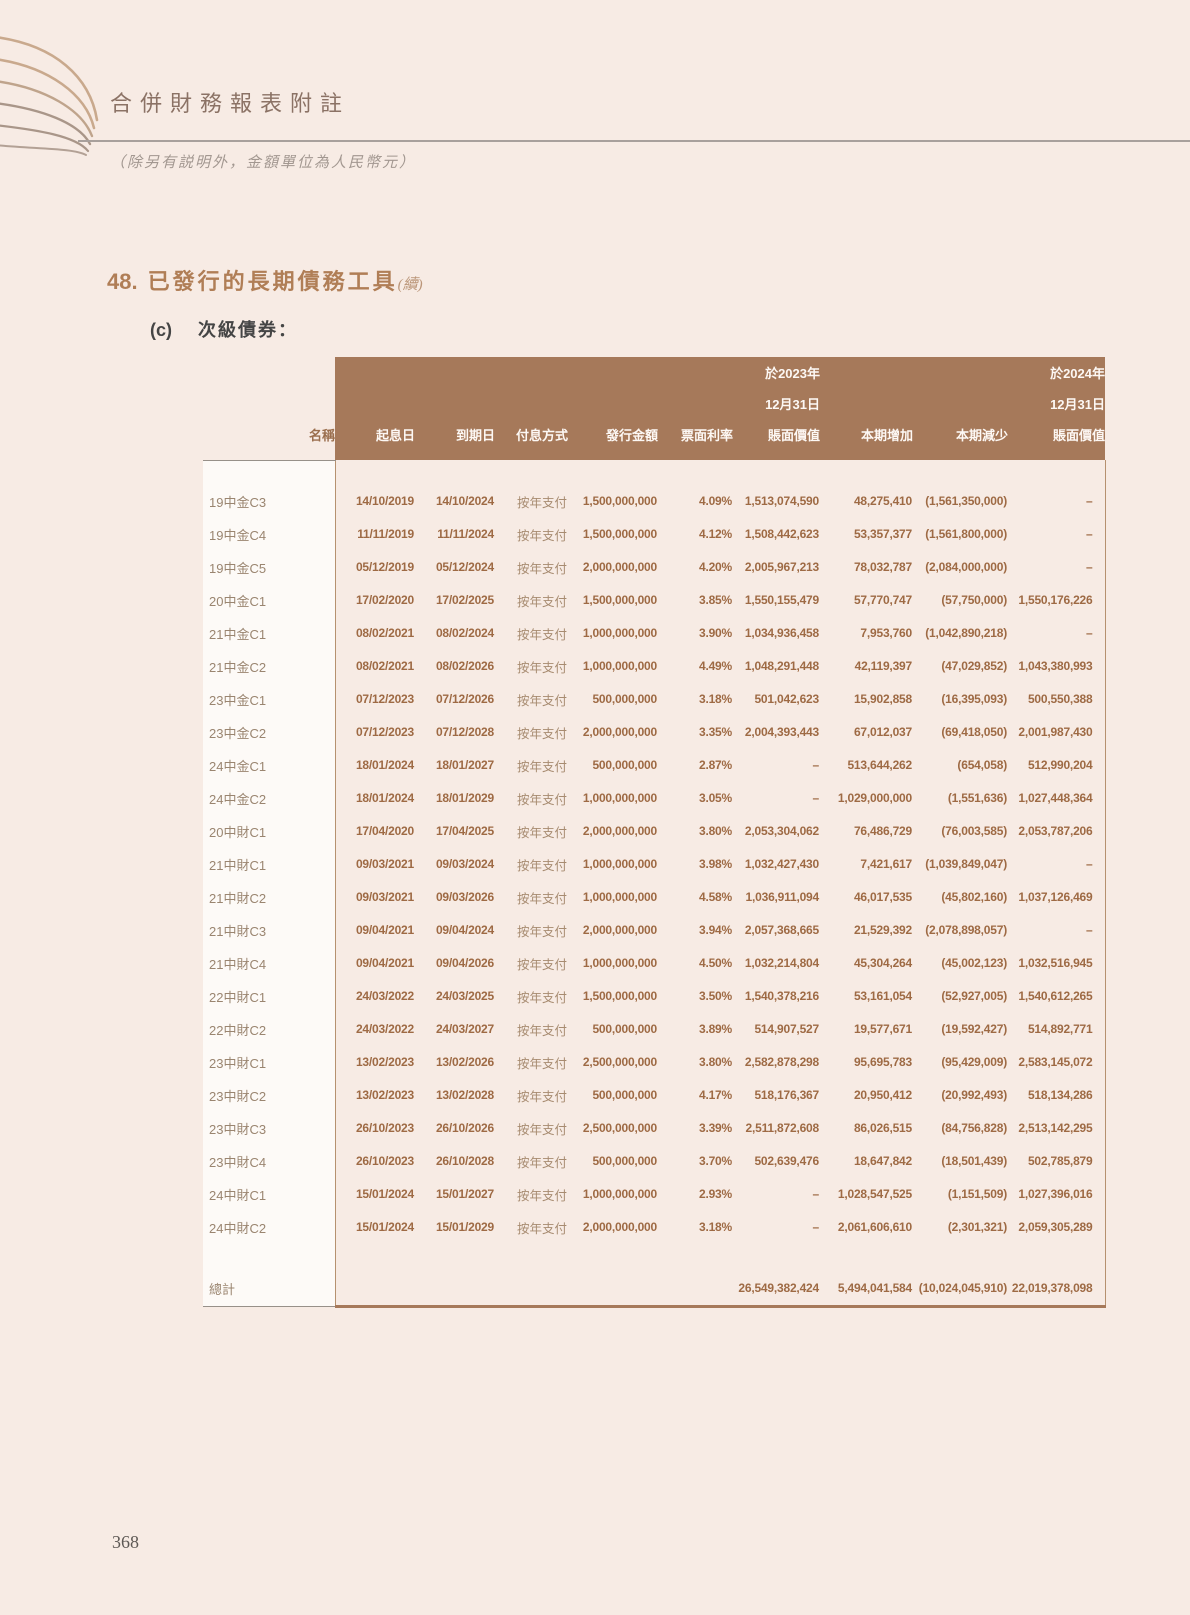 This screenshot has width=1190, height=1615. What do you see at coordinates (715, 864) in the screenshot?
I see `value-cell: 3.98%` at bounding box center [715, 864].